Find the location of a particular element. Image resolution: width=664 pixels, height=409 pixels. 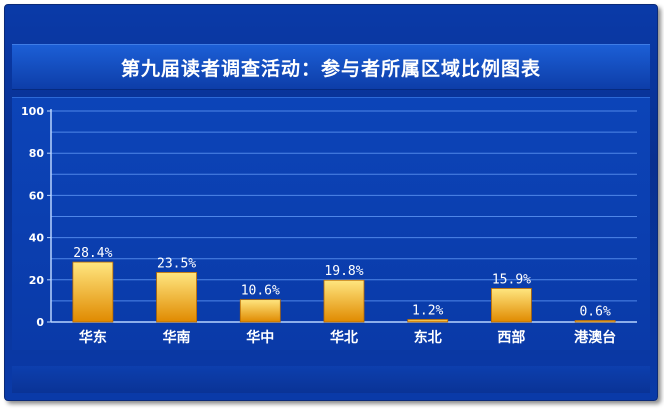

y-tick-label: 100 is located at coordinates (32, 111).